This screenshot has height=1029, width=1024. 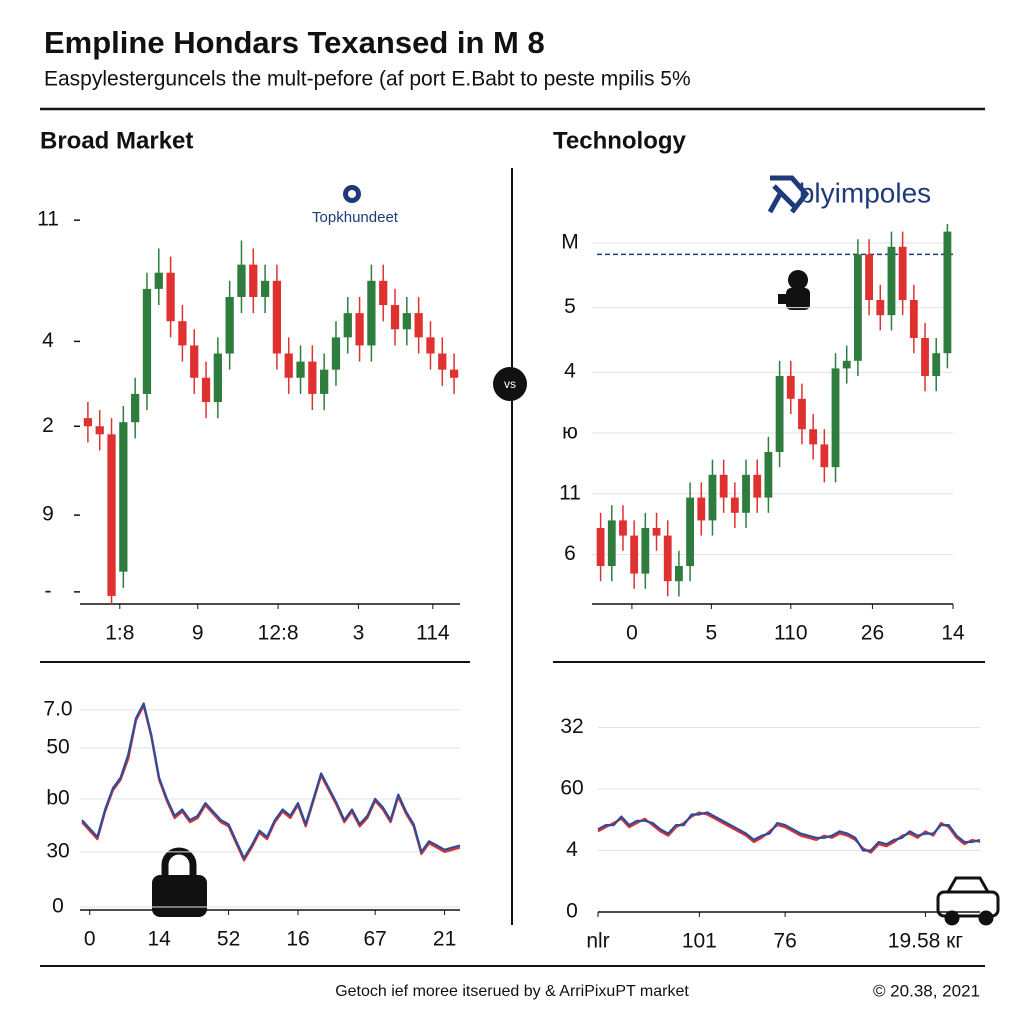 I want to click on y-tick-label: 11, so click(x=570, y=492).